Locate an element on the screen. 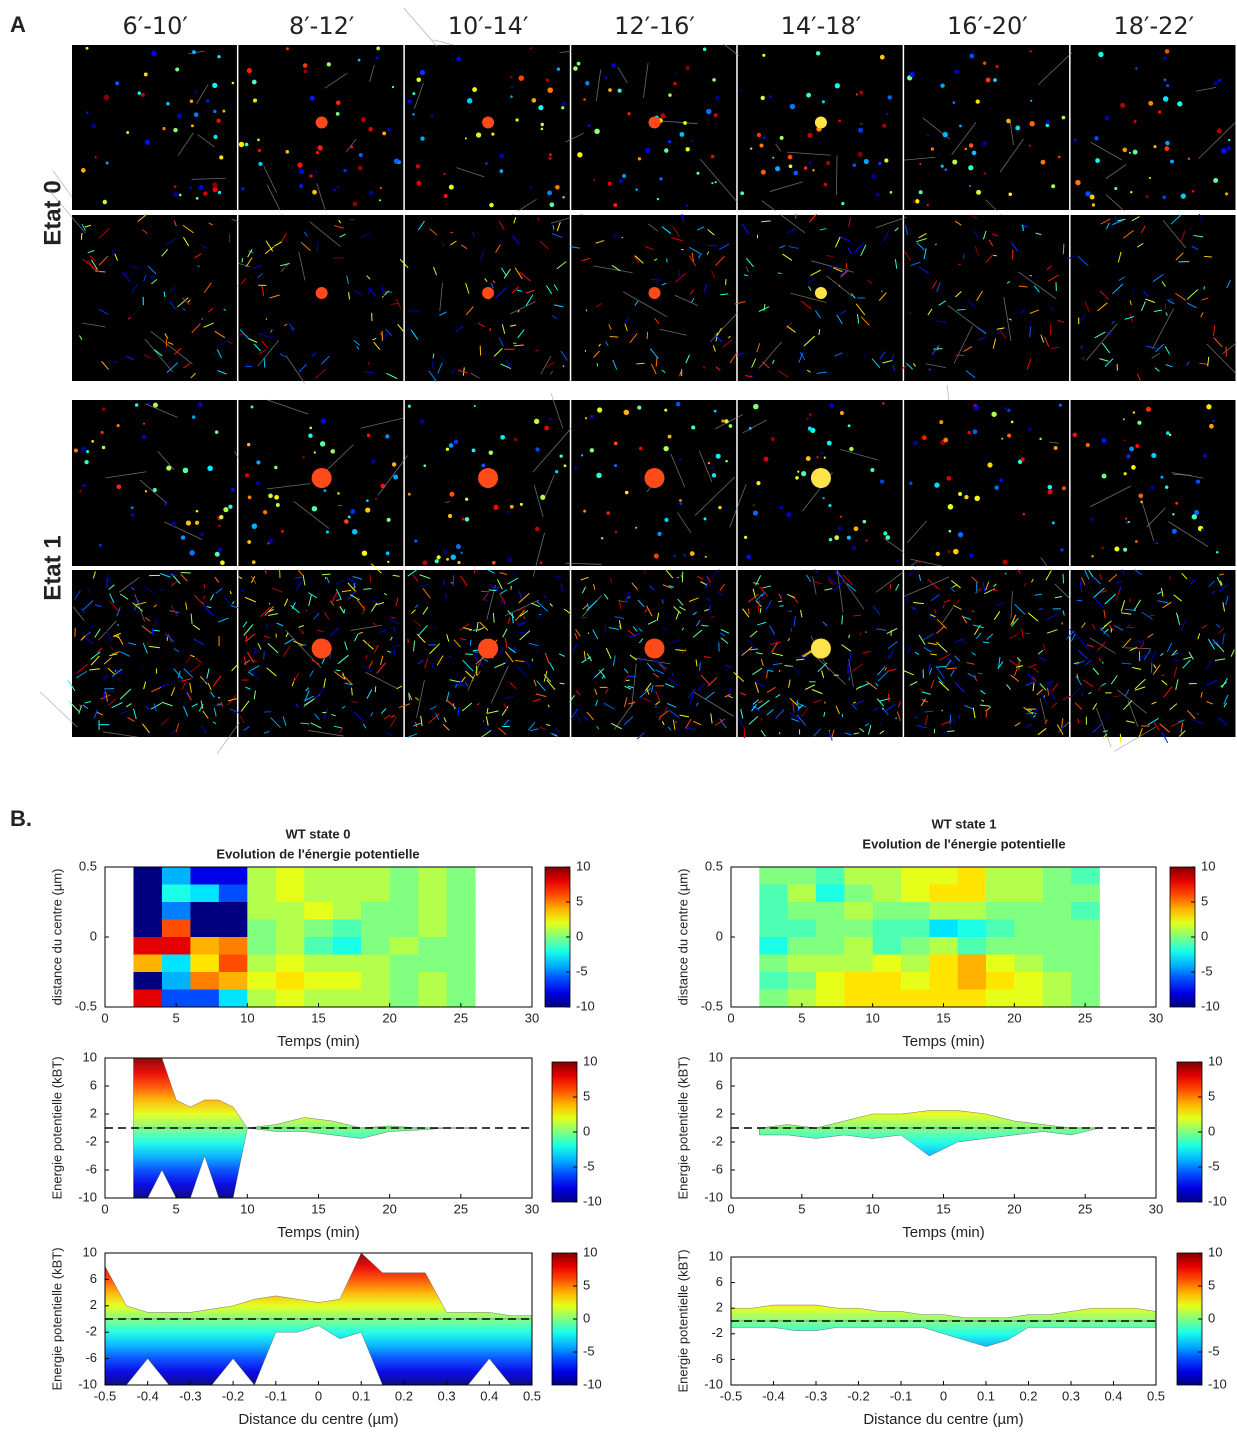 This screenshot has height=1432, width=1237. x-axis-label: Distance du centre (µm) is located at coordinates (318, 1419).